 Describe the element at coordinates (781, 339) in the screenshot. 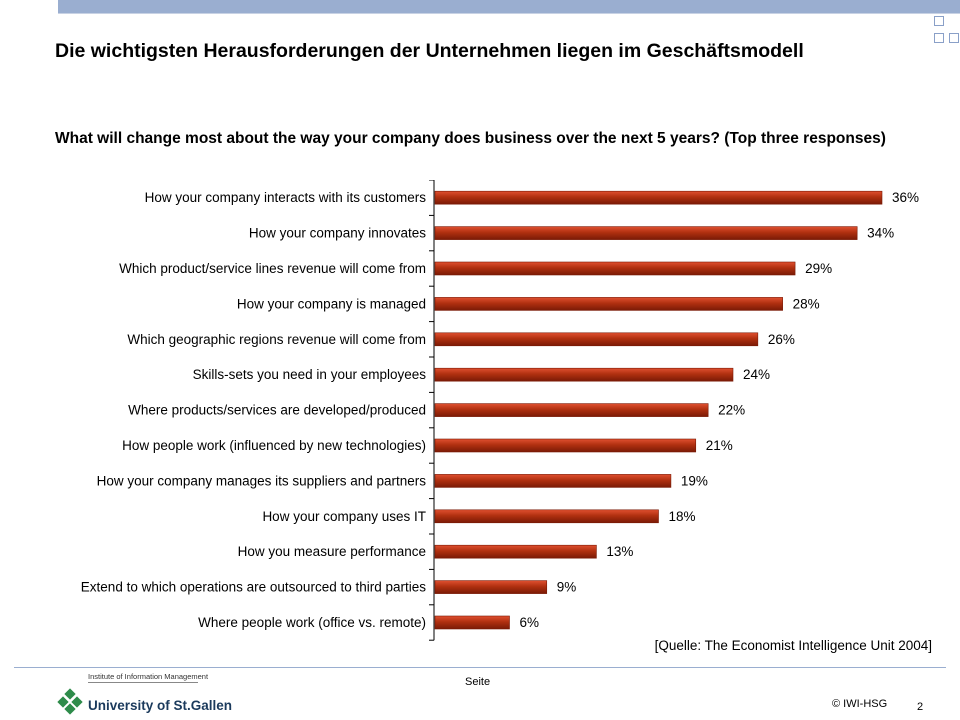

I see `value-label: 26%` at that location.